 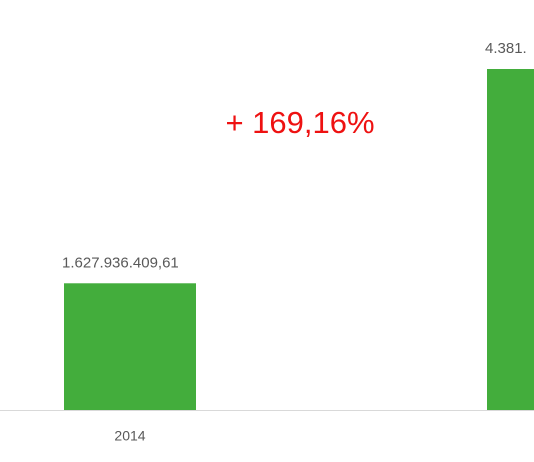 I want to click on x-tick-label: 2014, so click(x=129, y=436).